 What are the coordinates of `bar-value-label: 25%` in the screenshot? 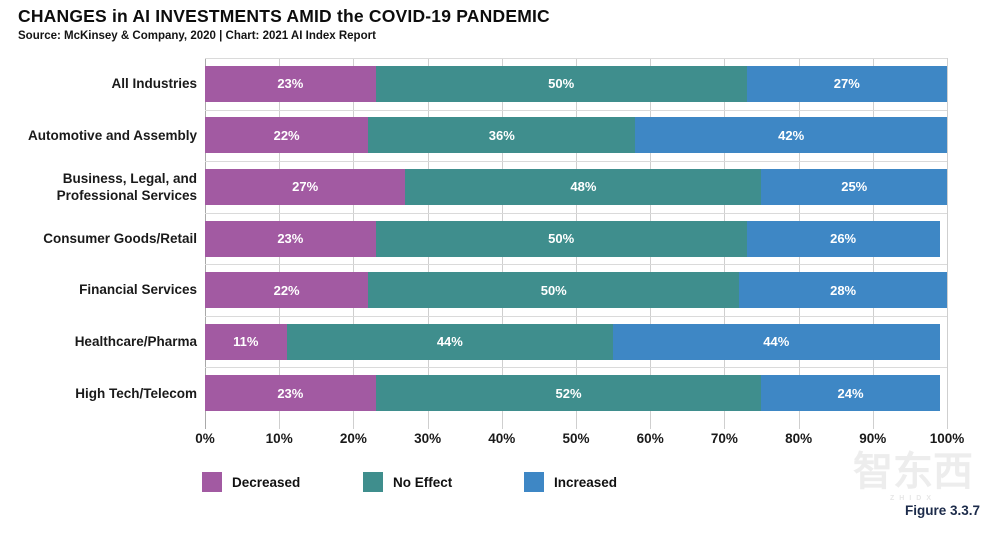 It's located at (854, 187).